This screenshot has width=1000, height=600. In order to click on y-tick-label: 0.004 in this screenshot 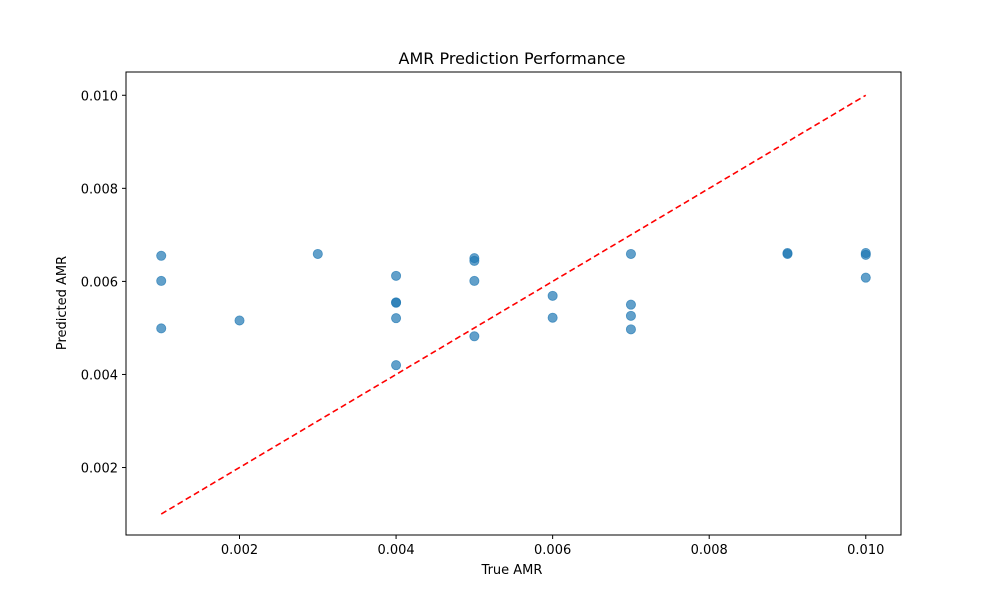, I will do `click(99, 375)`.